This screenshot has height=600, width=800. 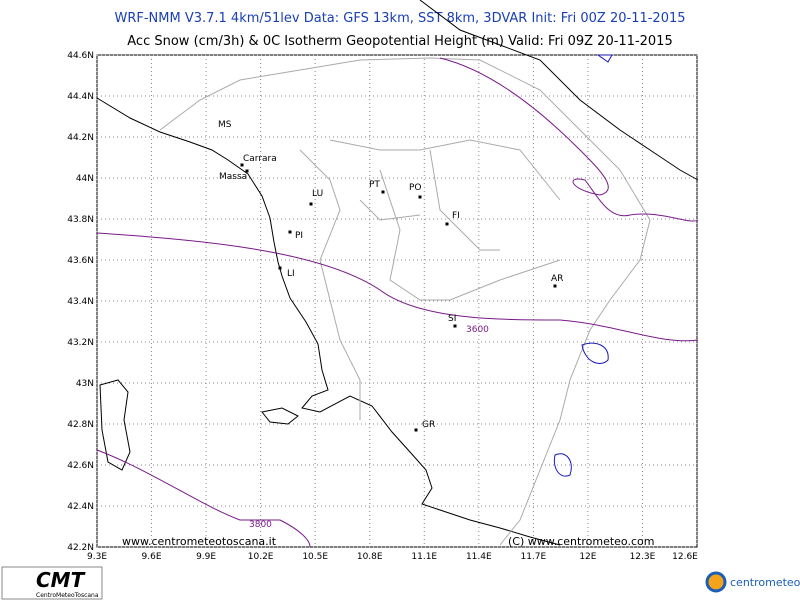 I want to click on isotherm-north, so click(x=569, y=139).